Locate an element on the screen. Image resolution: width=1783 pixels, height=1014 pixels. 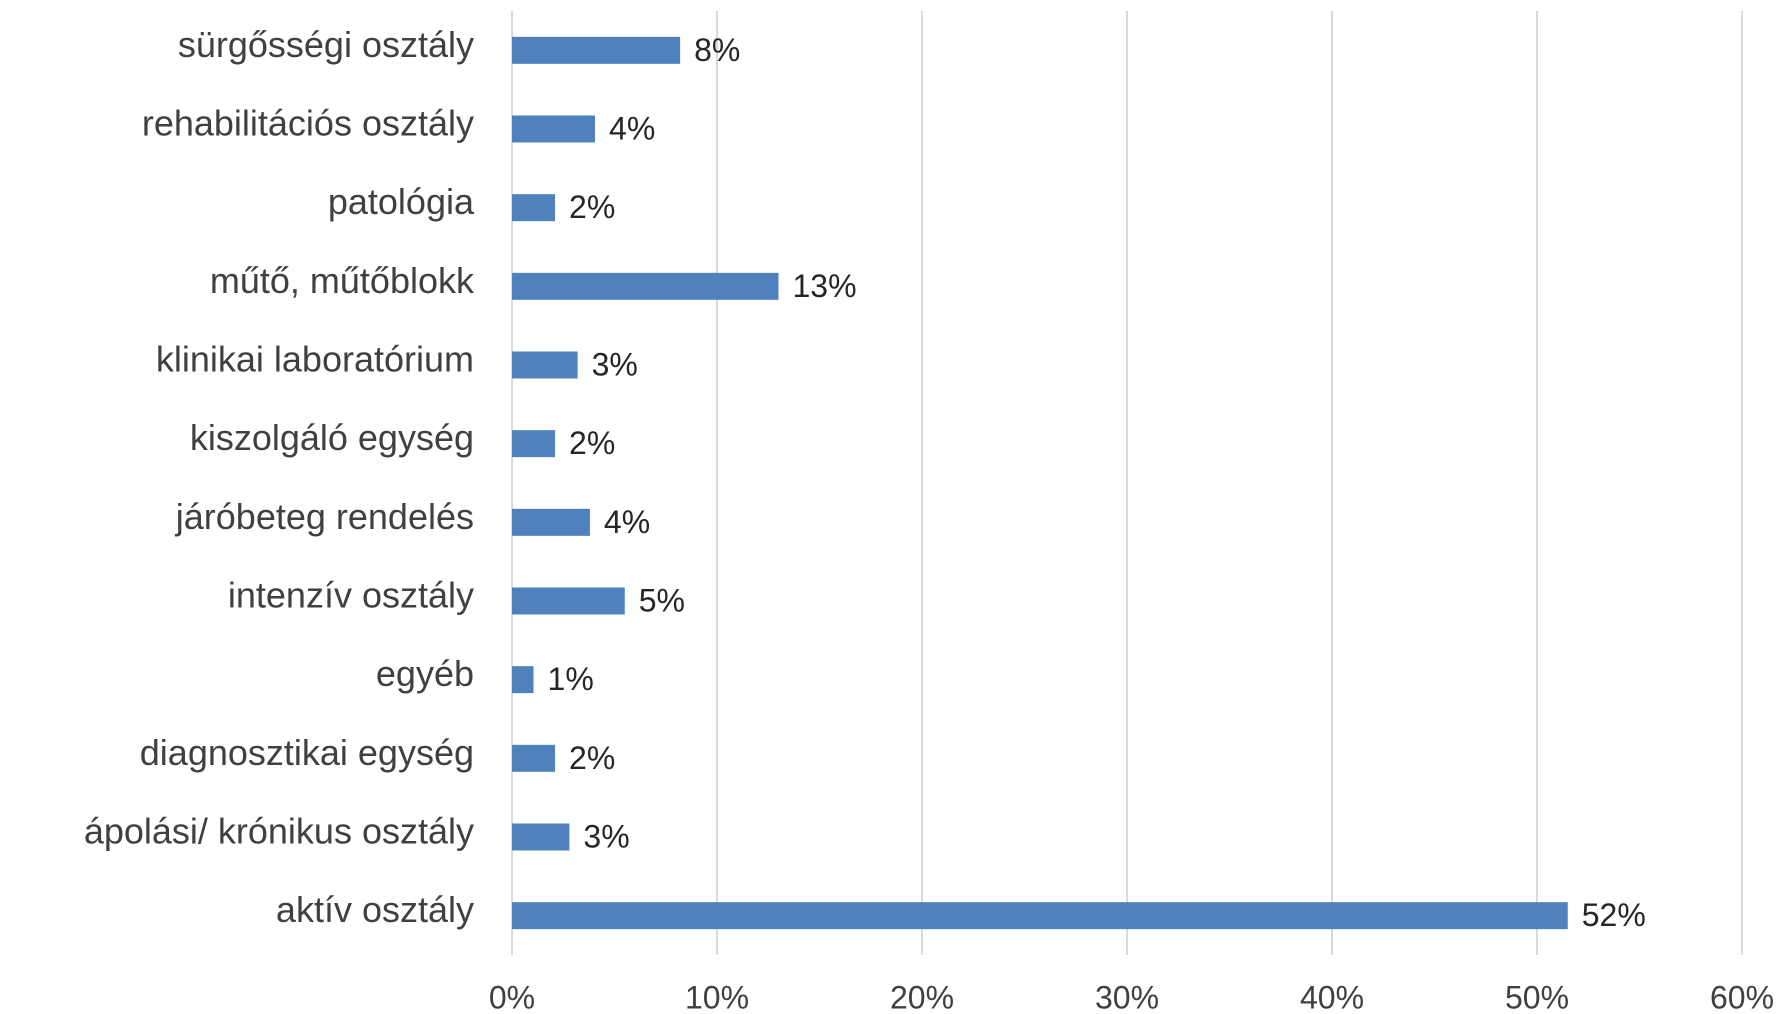
x-tick-label: 40% is located at coordinates (1332, 996).